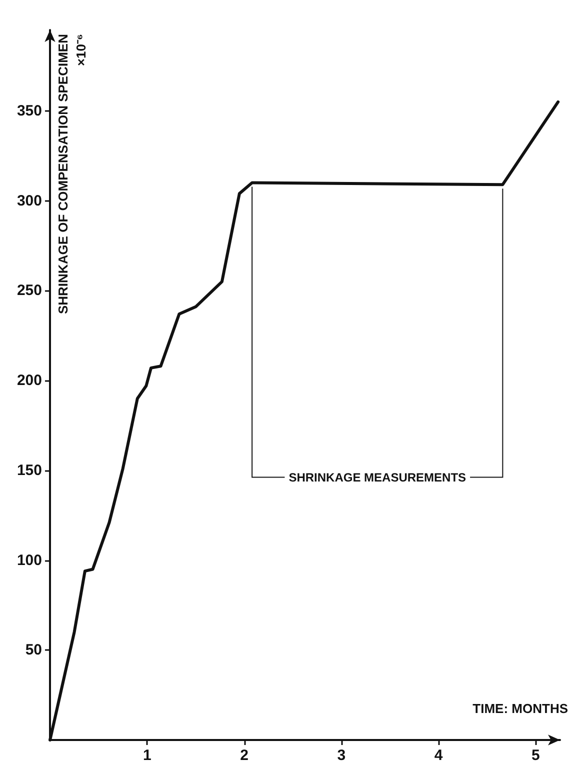  What do you see at coordinates (244, 755) in the screenshot?
I see `x-tick-label: 2` at bounding box center [244, 755].